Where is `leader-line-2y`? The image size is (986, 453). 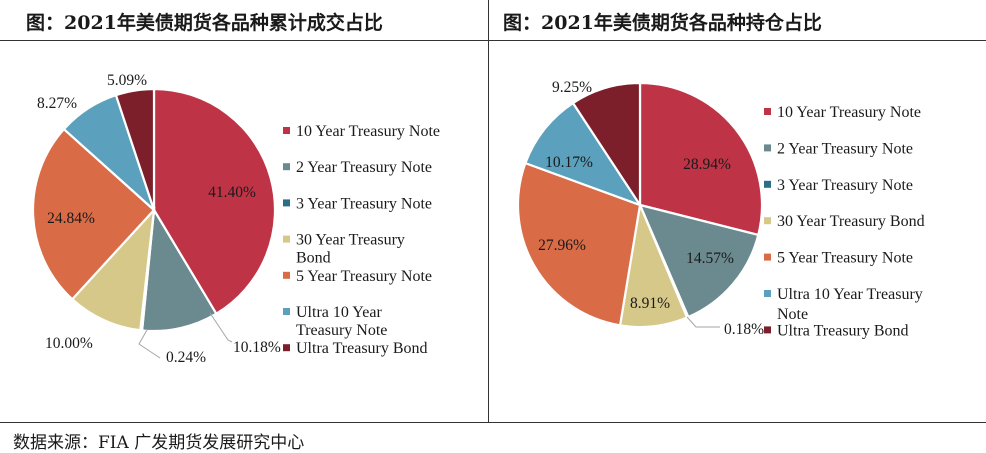
leader-line-2y is located at coordinates (221, 327).